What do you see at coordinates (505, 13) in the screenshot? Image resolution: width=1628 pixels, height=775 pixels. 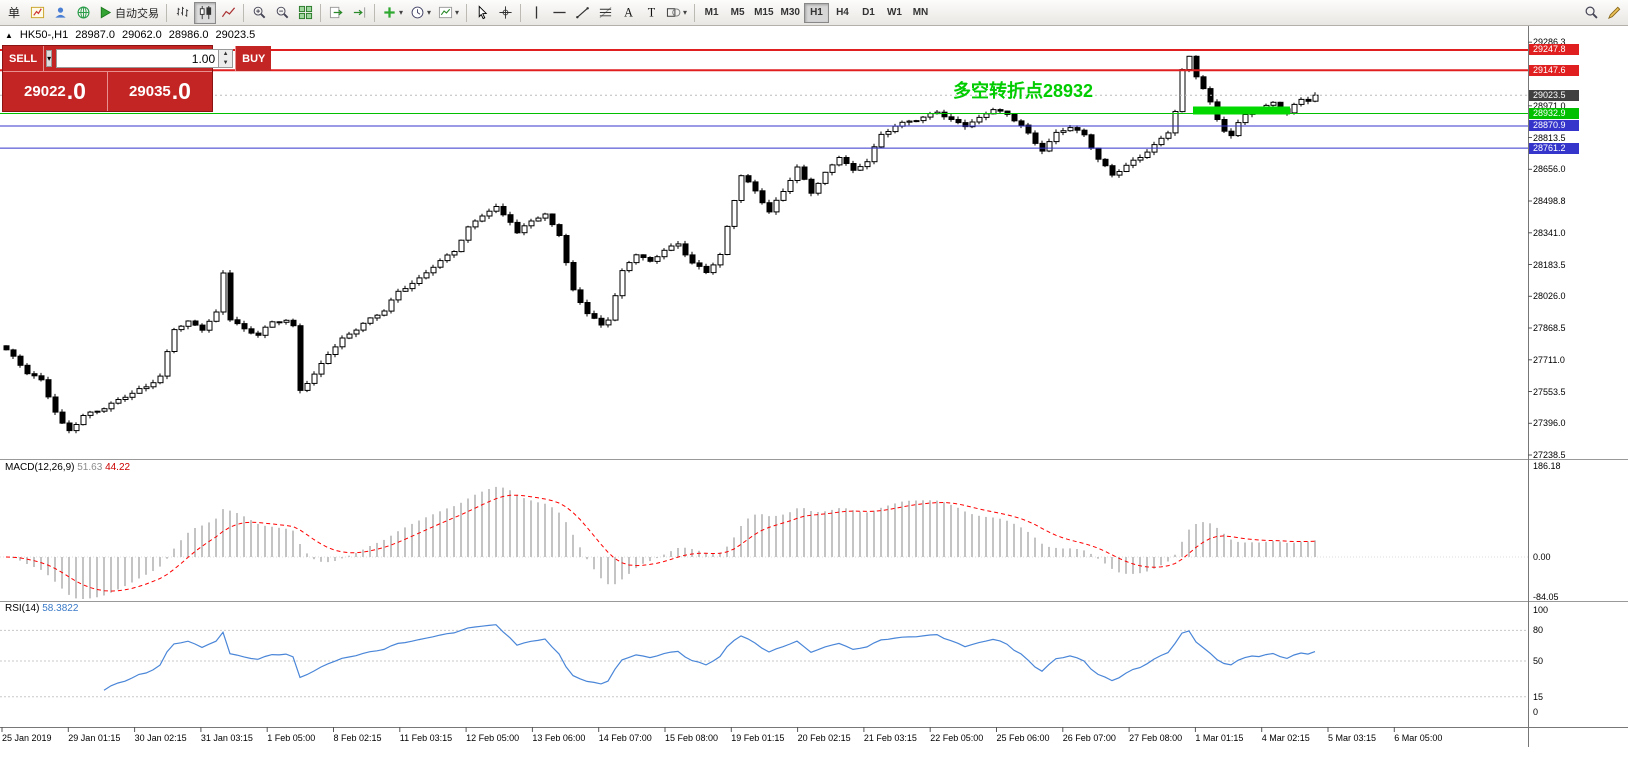 I see `crosshair-button` at bounding box center [505, 13].